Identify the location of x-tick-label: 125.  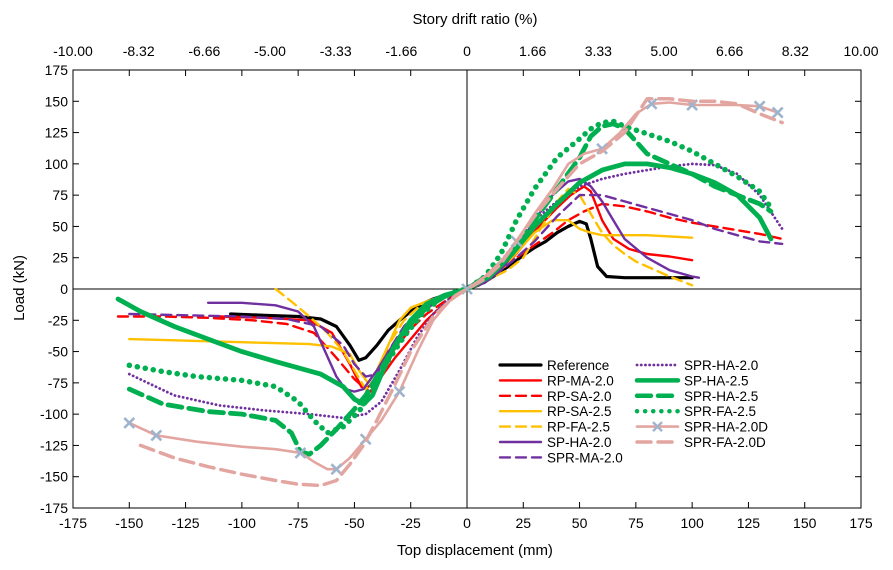
(749, 523).